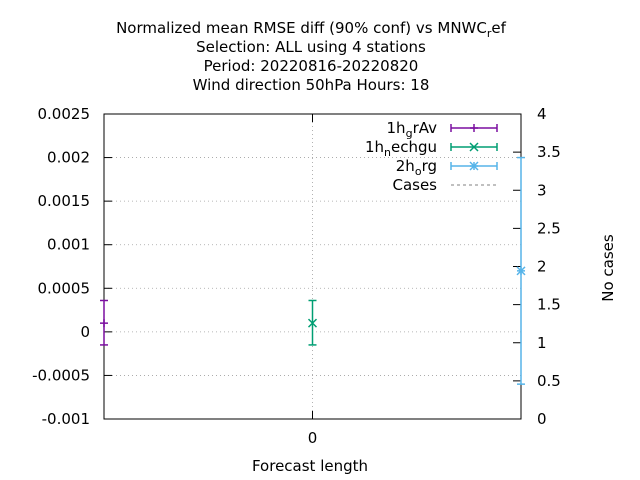 The height and width of the screenshot is (480, 640). What do you see at coordinates (416, 167) in the screenshot?
I see `legend-label: 2horg` at bounding box center [416, 167].